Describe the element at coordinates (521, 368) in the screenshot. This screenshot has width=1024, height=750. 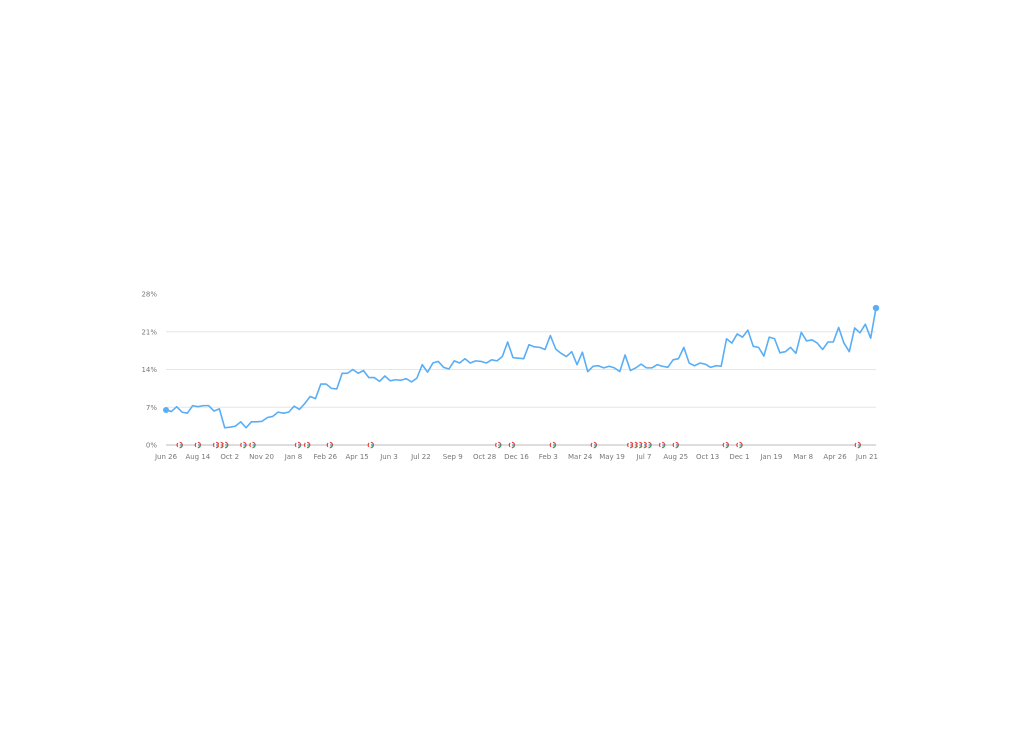
I see `series-line` at that location.